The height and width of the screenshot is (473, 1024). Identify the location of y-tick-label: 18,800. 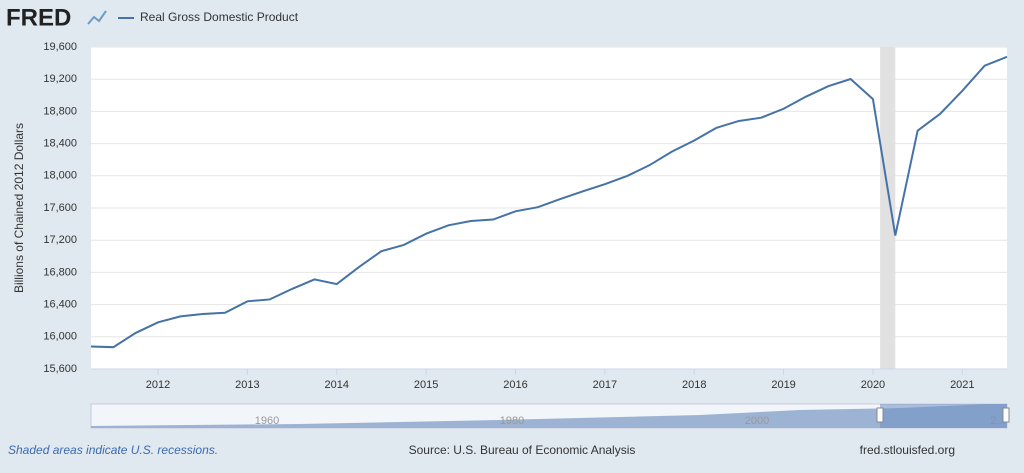
(60, 111).